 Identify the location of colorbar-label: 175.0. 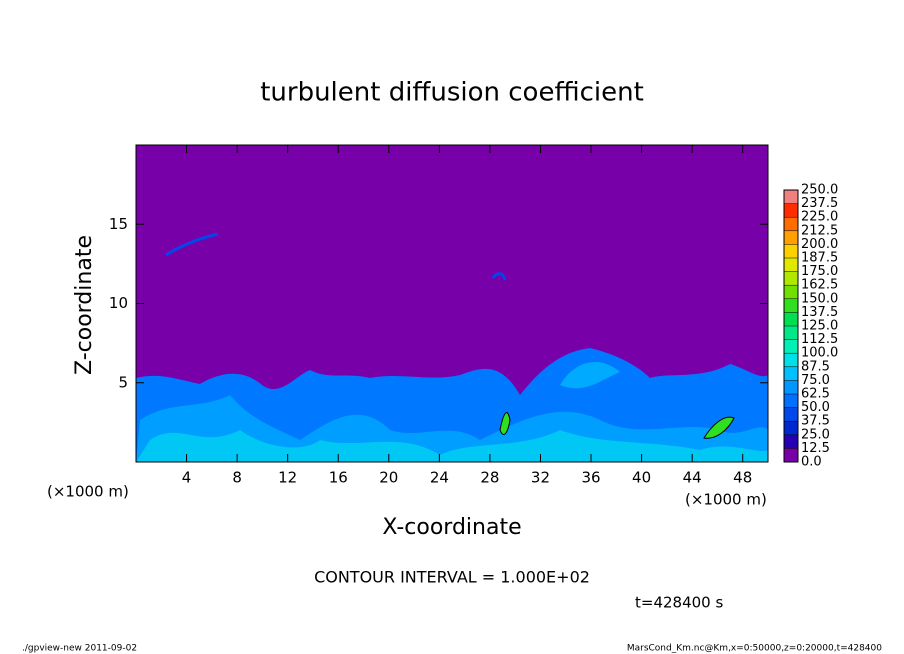
(819, 271).